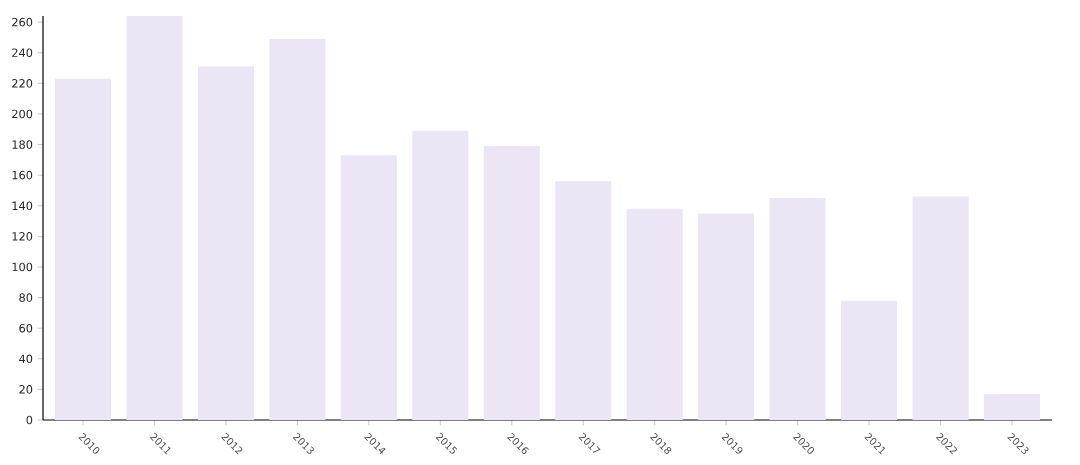 This screenshot has width=1080, height=465. I want to click on y-tick-label: 0, so click(29, 420).